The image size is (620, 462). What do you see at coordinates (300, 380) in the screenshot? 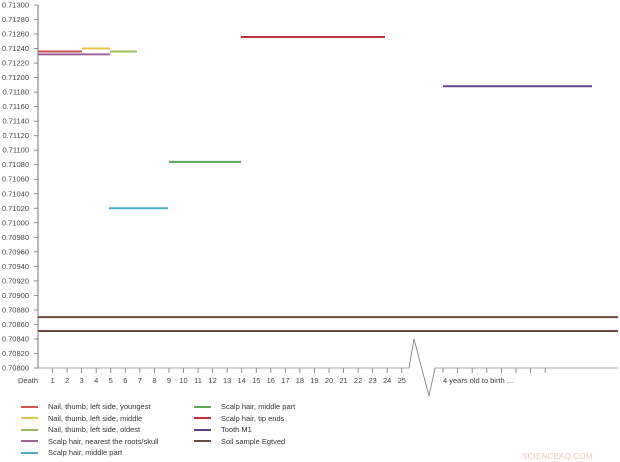
I see `x-tick-label: 18` at bounding box center [300, 380].